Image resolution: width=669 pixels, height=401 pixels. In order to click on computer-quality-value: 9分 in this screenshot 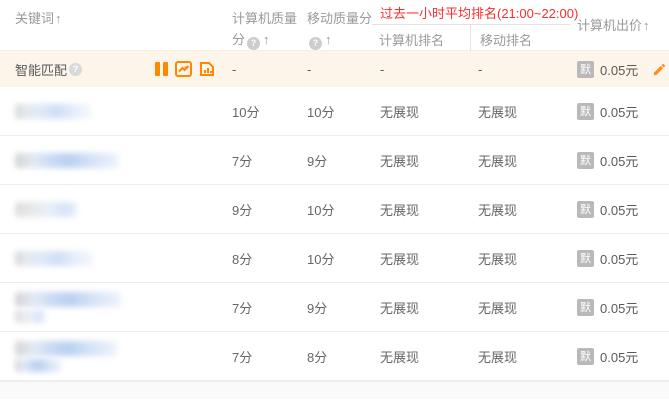, I will do `click(242, 210)`.